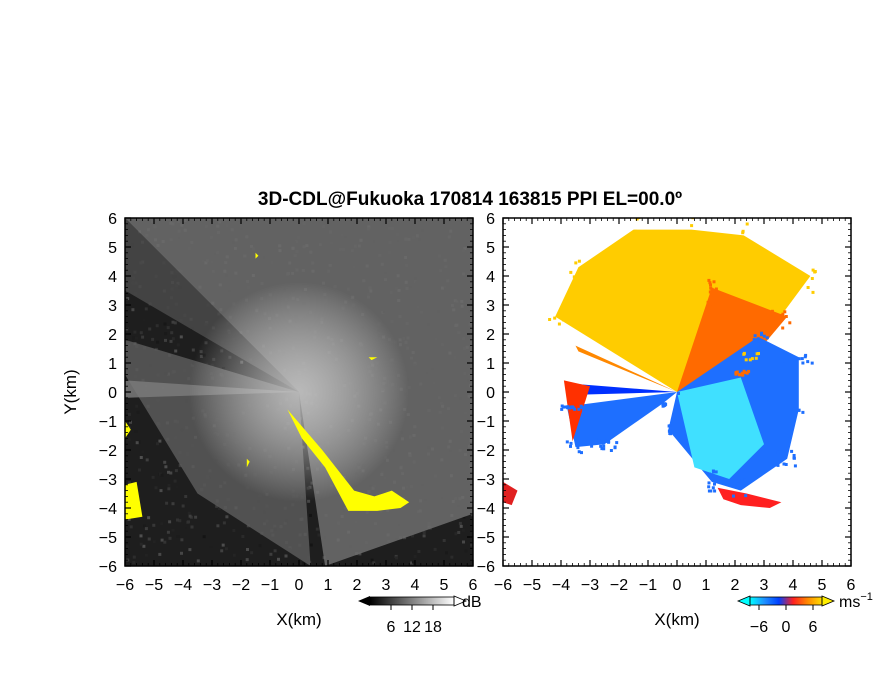 This screenshot has height=680, width=880. What do you see at coordinates (486, 538) in the screenshot?
I see `ytick-label: −5` at bounding box center [486, 538].